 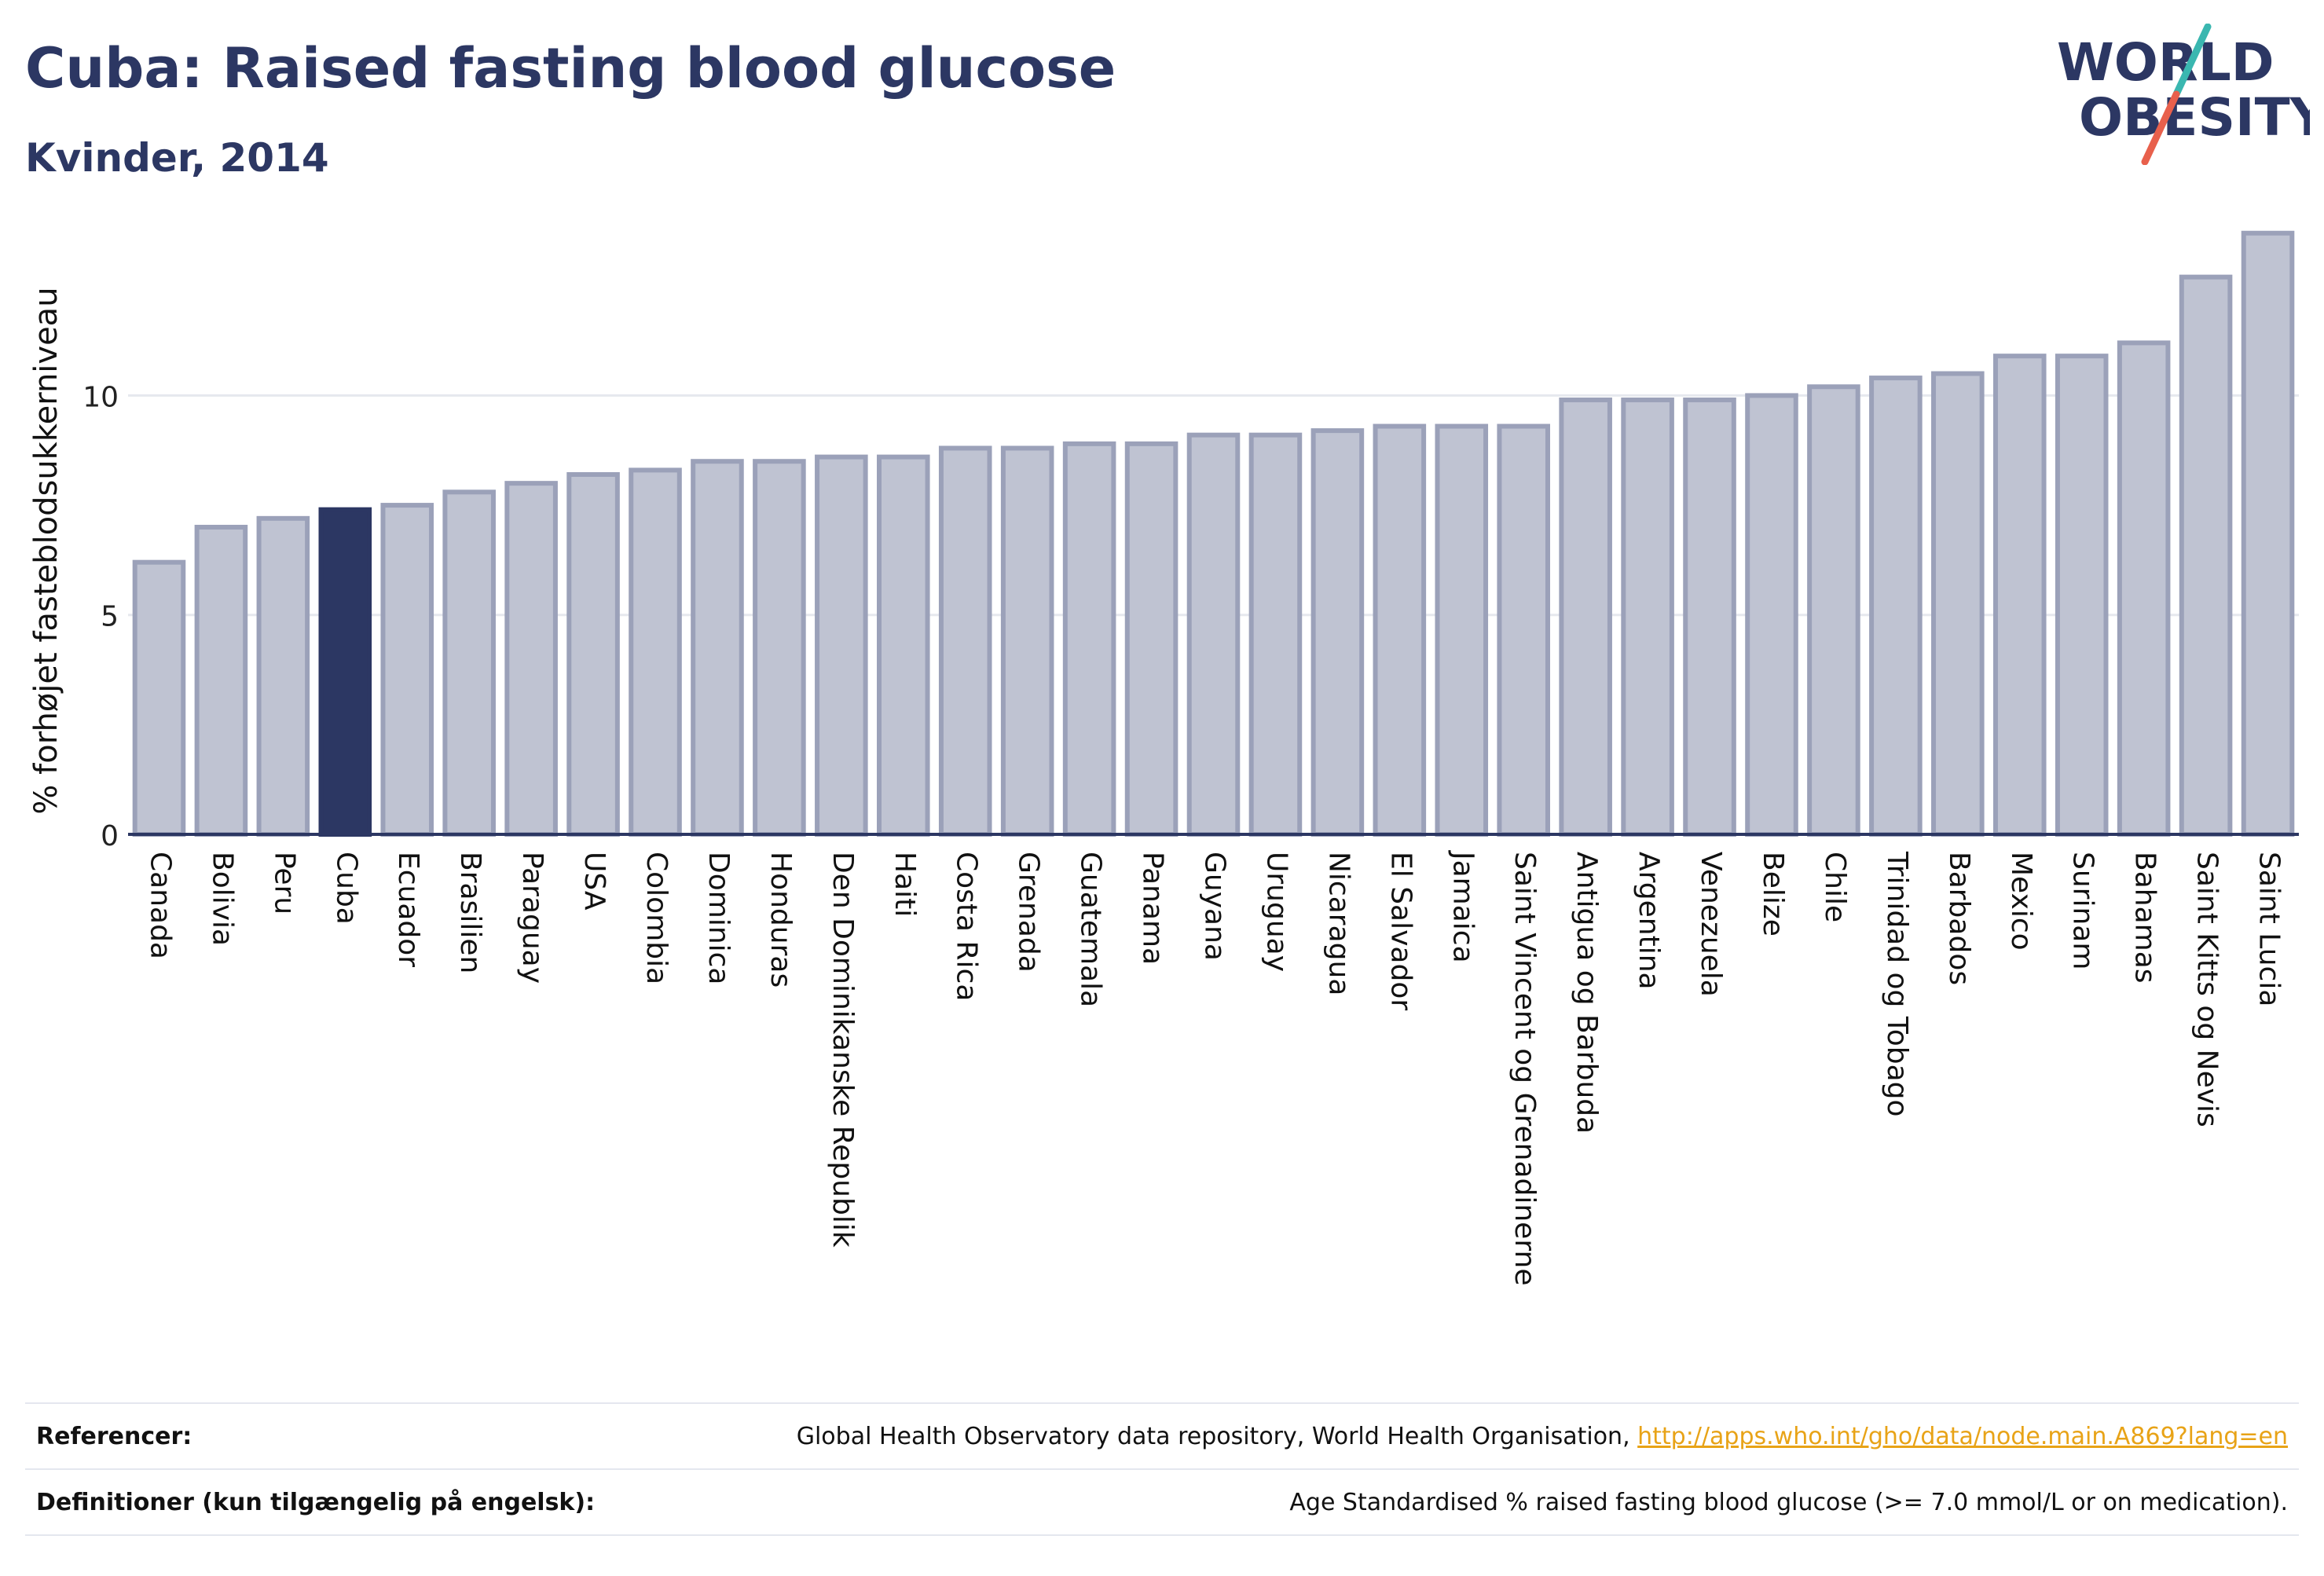 What do you see at coordinates (222, 899) in the screenshot?
I see `x-tick-label: Bolivia` at bounding box center [222, 899].